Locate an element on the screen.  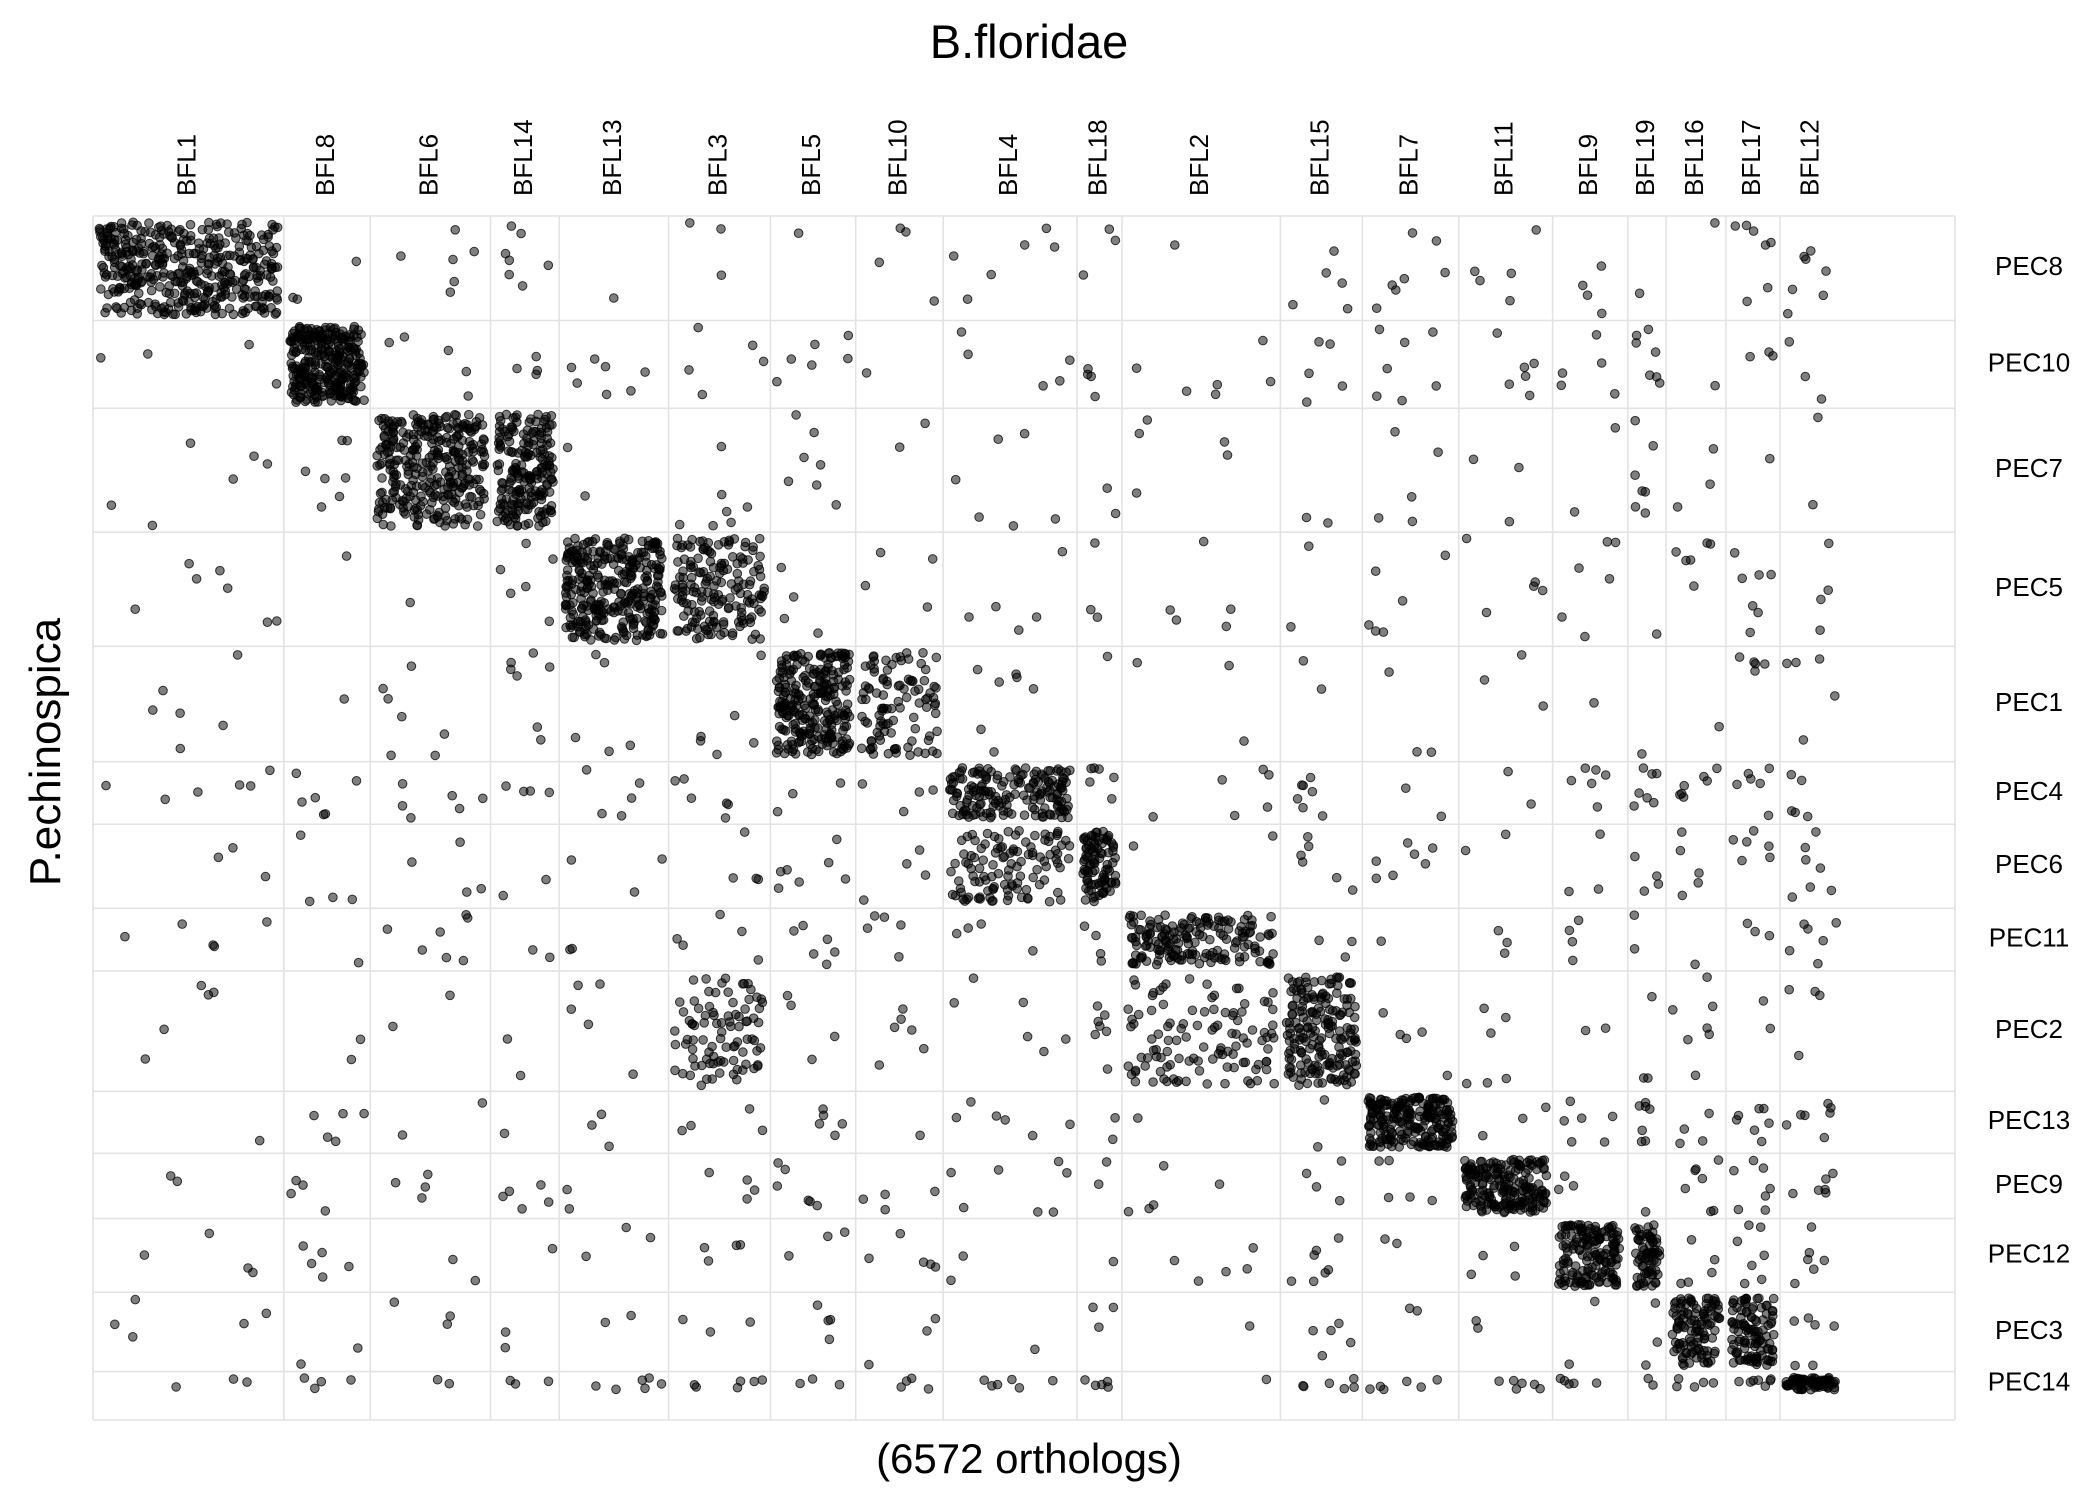
point-pec4-bfl1 is located at coordinates (250, 786).